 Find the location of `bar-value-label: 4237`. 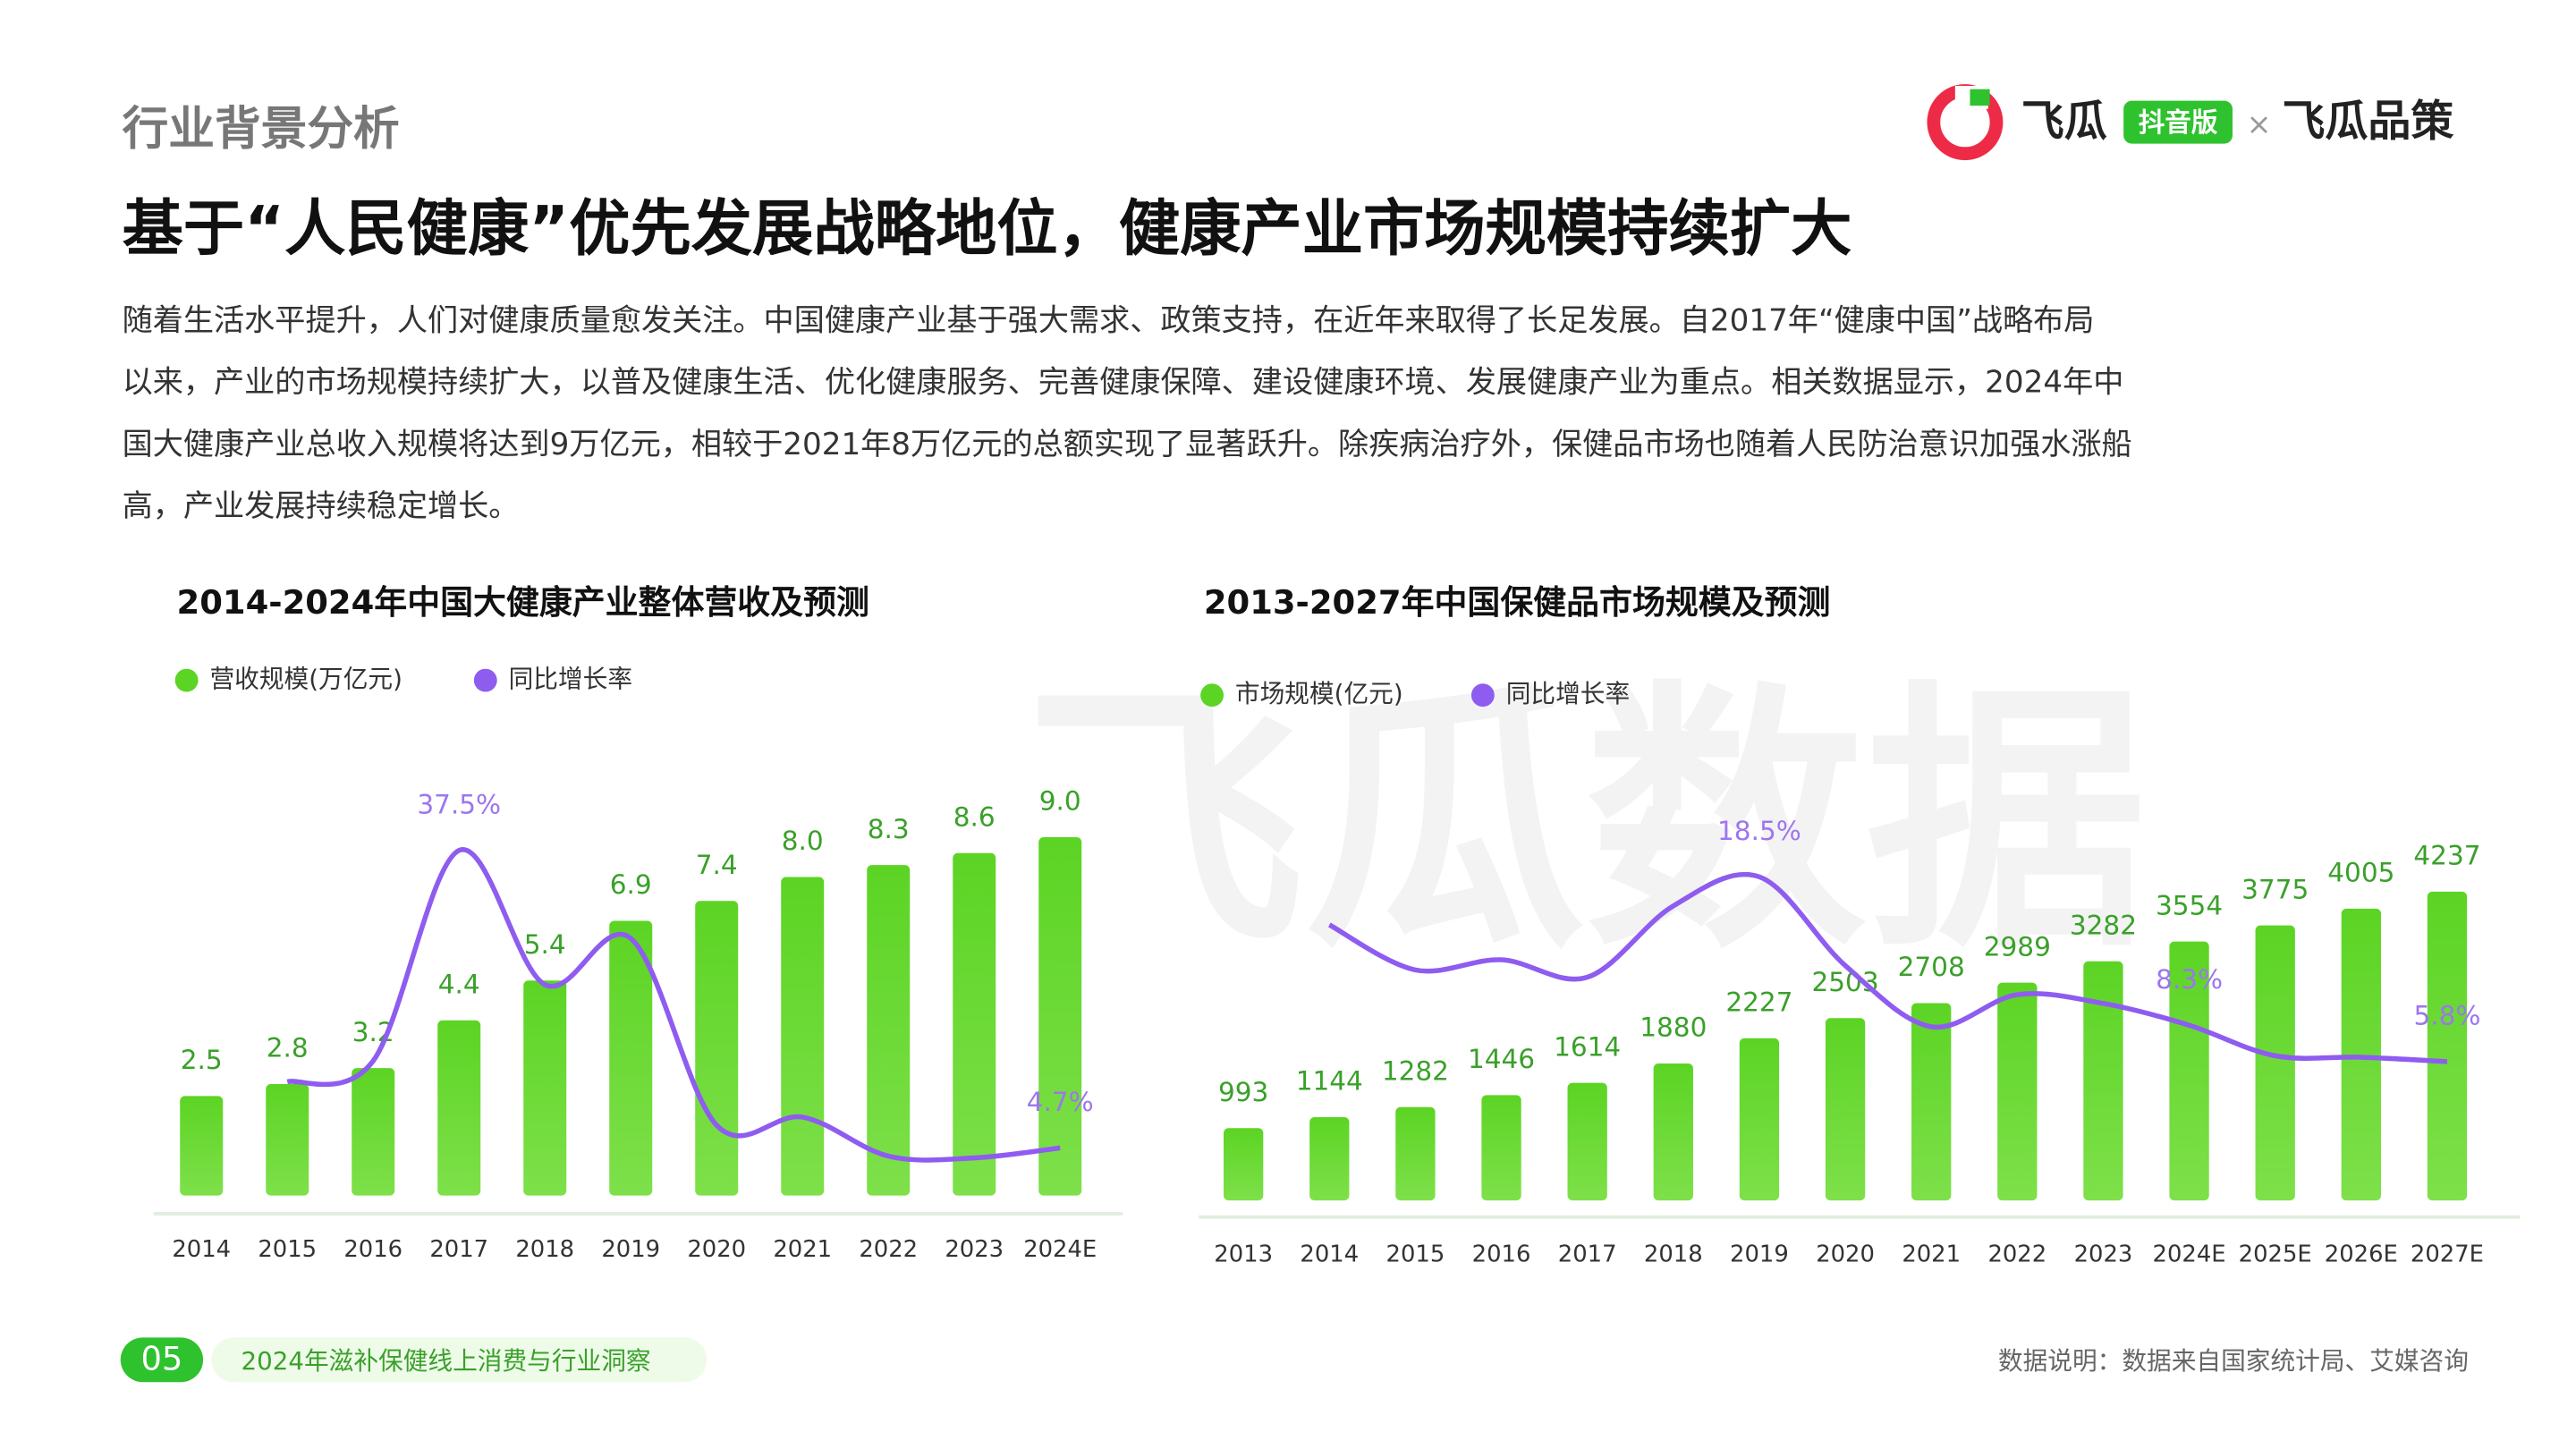

bar-value-label: 4237 is located at coordinates (2446, 856).